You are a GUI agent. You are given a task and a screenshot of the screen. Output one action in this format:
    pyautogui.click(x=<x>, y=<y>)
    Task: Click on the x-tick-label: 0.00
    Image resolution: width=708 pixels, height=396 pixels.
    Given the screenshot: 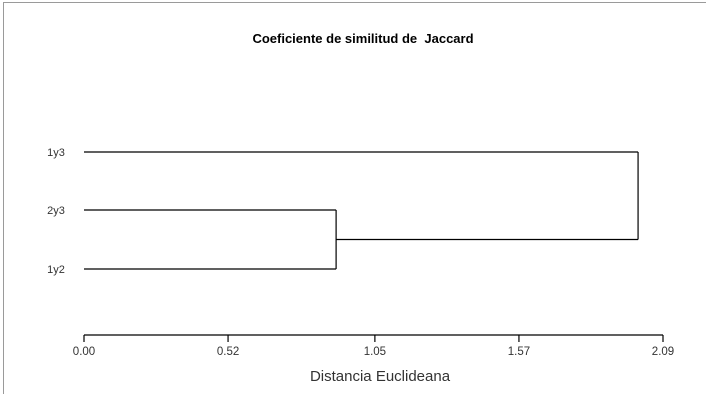 What is the action you would take?
    pyautogui.click(x=84, y=352)
    